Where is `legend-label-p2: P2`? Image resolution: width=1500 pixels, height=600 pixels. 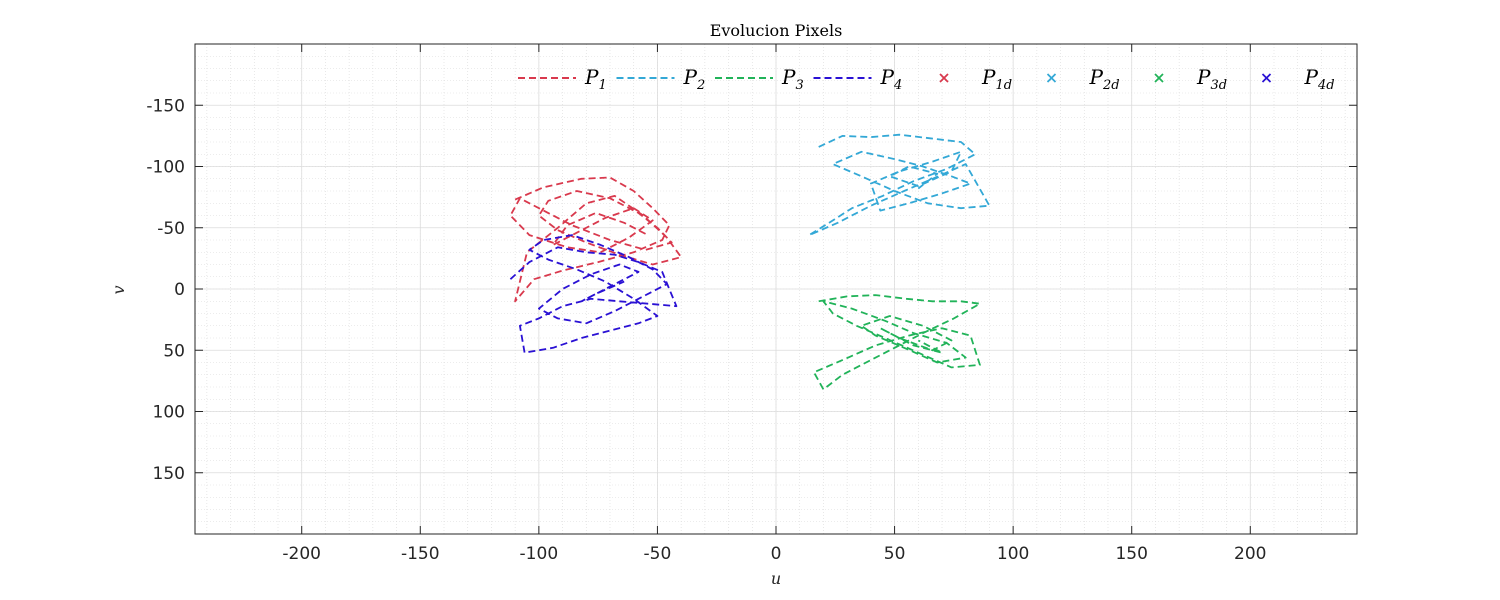
legend-label-p2: P2 is located at coordinates (694, 79).